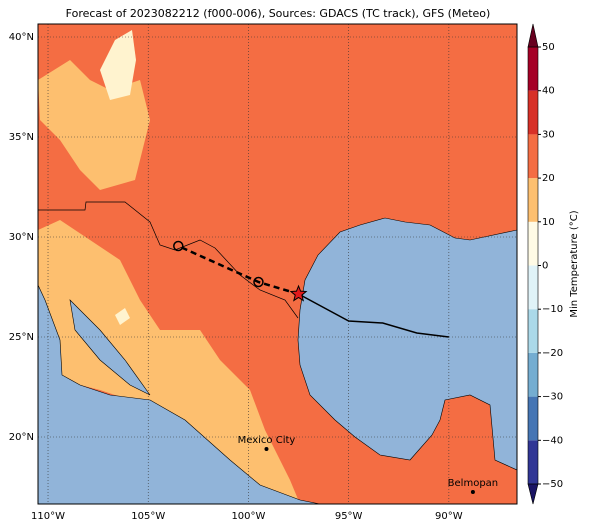 The width and height of the screenshot is (592, 528). Describe the element at coordinates (21, 237) in the screenshot. I see `lat-tick-label: 30°N` at that location.